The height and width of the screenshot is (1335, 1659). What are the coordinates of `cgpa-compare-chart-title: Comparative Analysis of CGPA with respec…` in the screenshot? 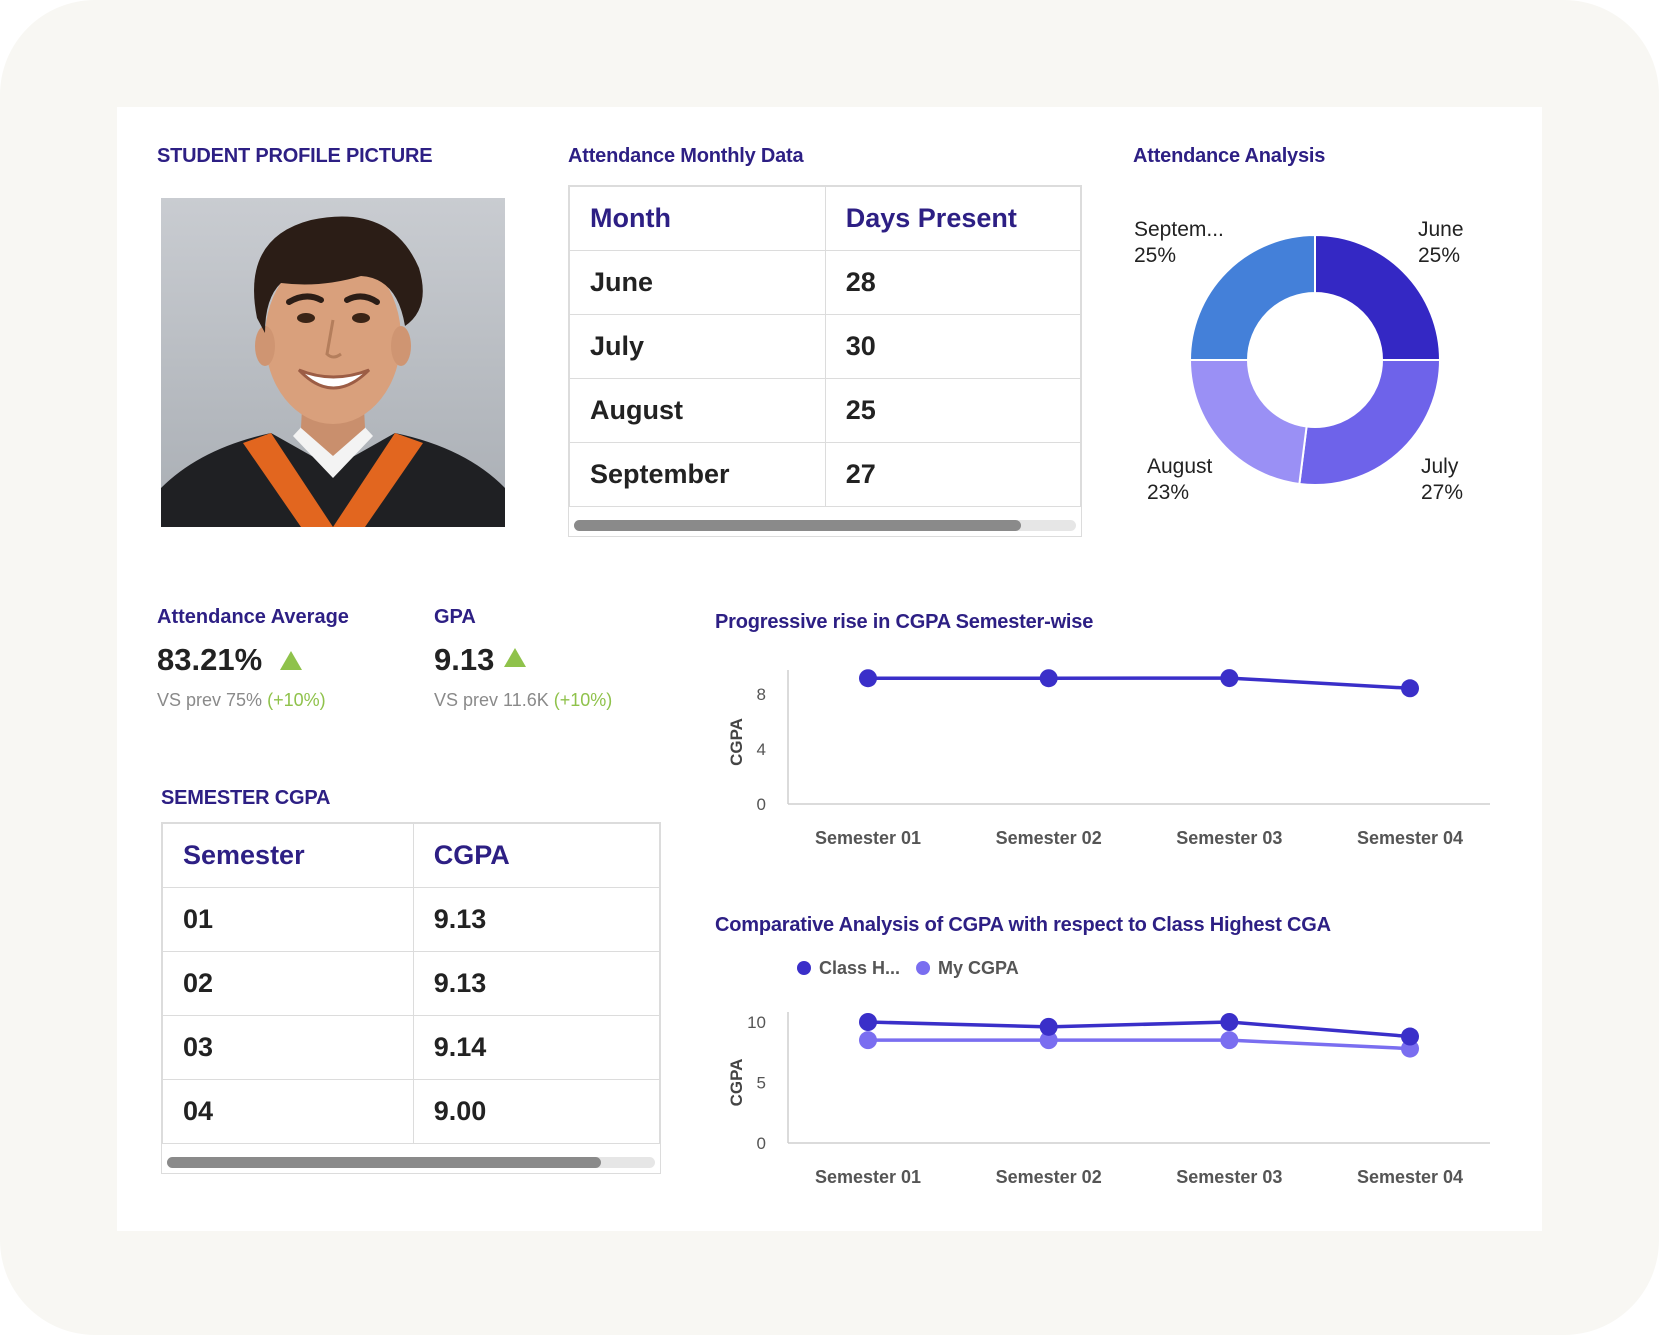 It's located at (1023, 925).